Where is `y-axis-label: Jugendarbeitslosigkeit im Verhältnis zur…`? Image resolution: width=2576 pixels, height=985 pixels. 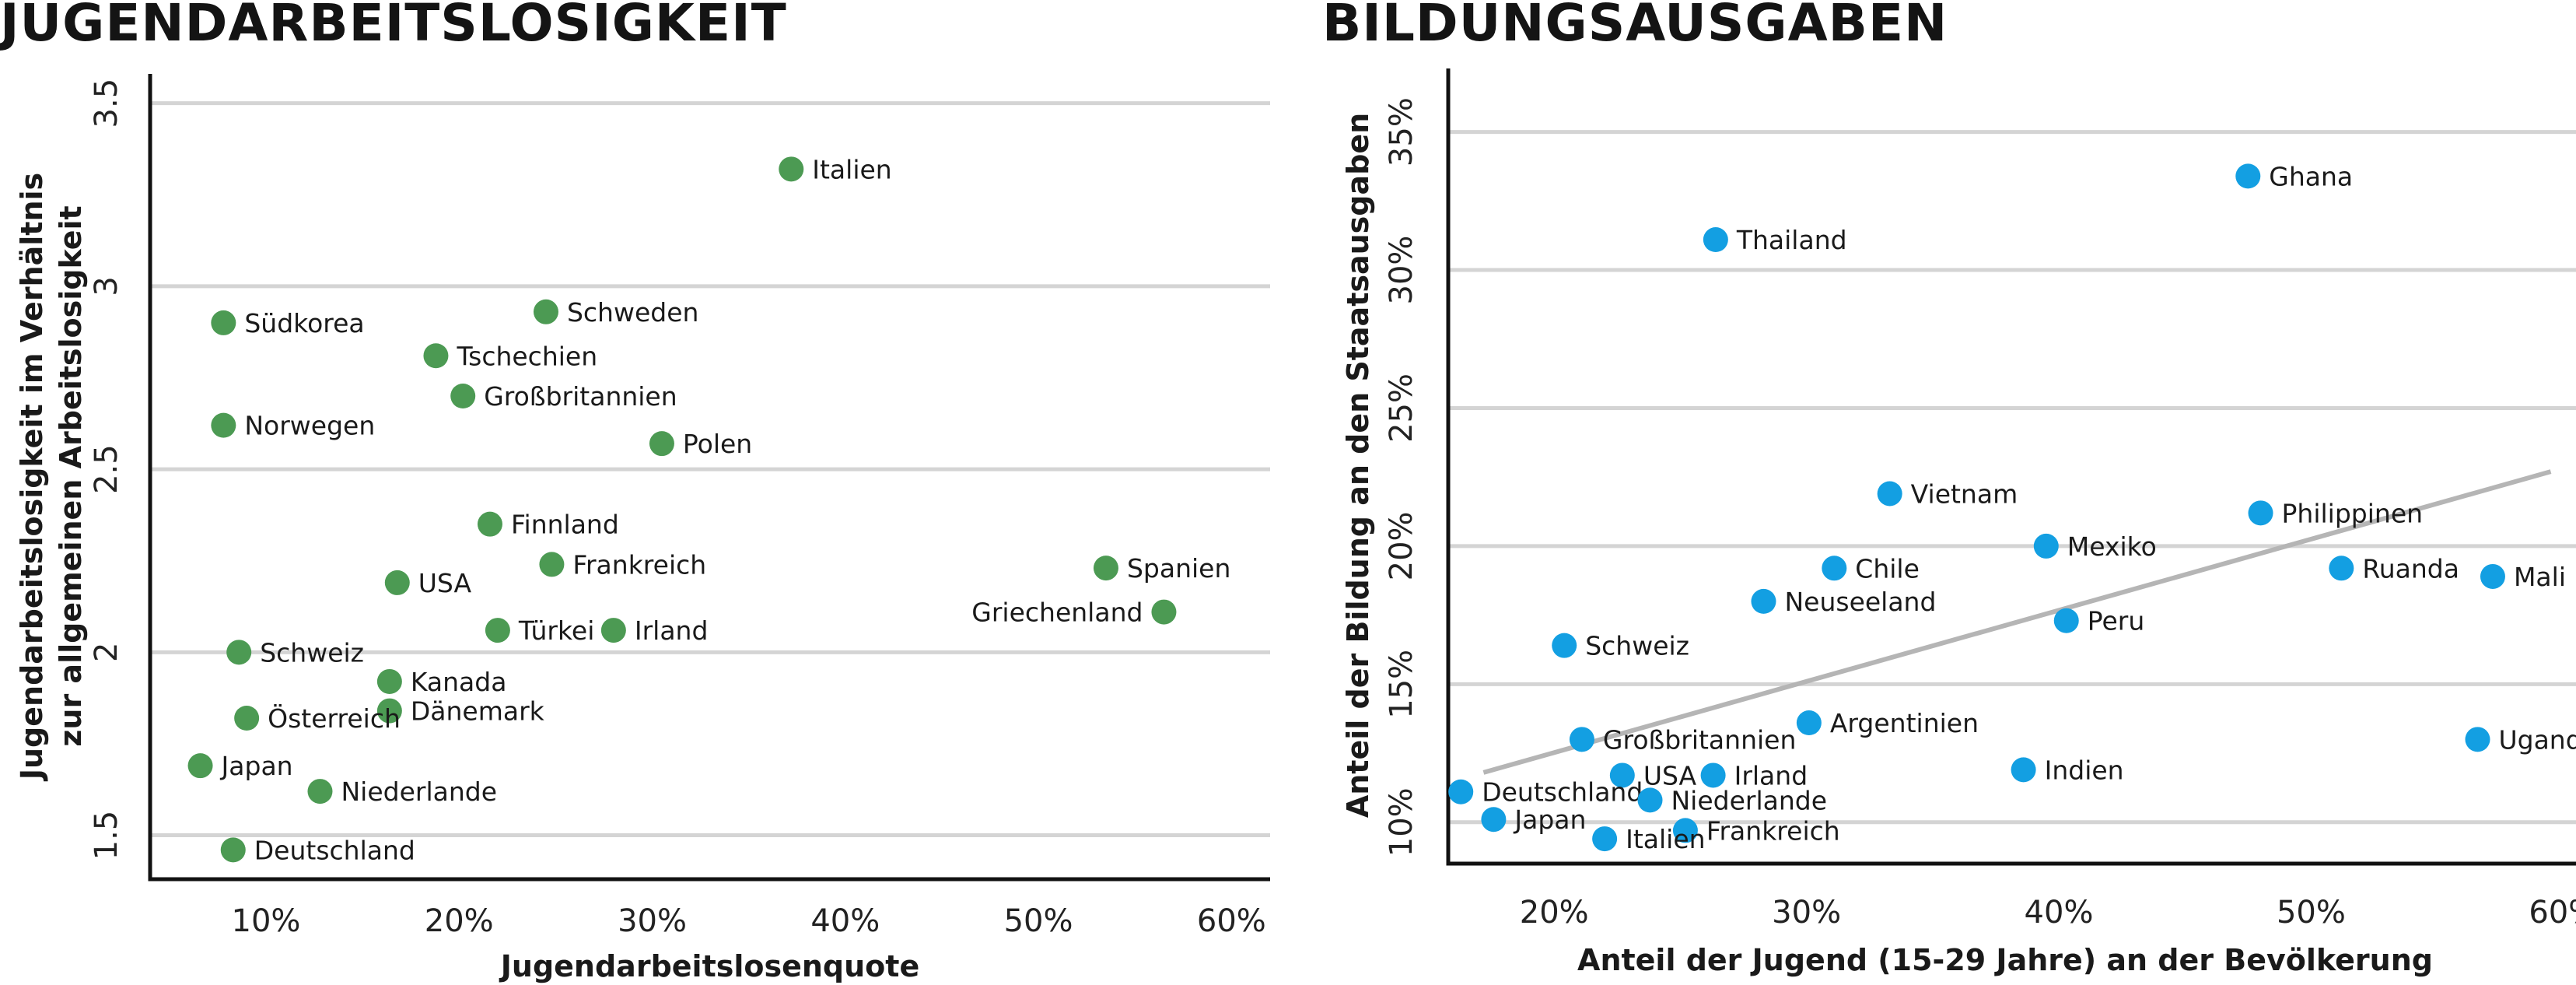
y-axis-label: Jugendarbeitslosigkeit im Verhältnis zur… is located at coordinates (52, 477).